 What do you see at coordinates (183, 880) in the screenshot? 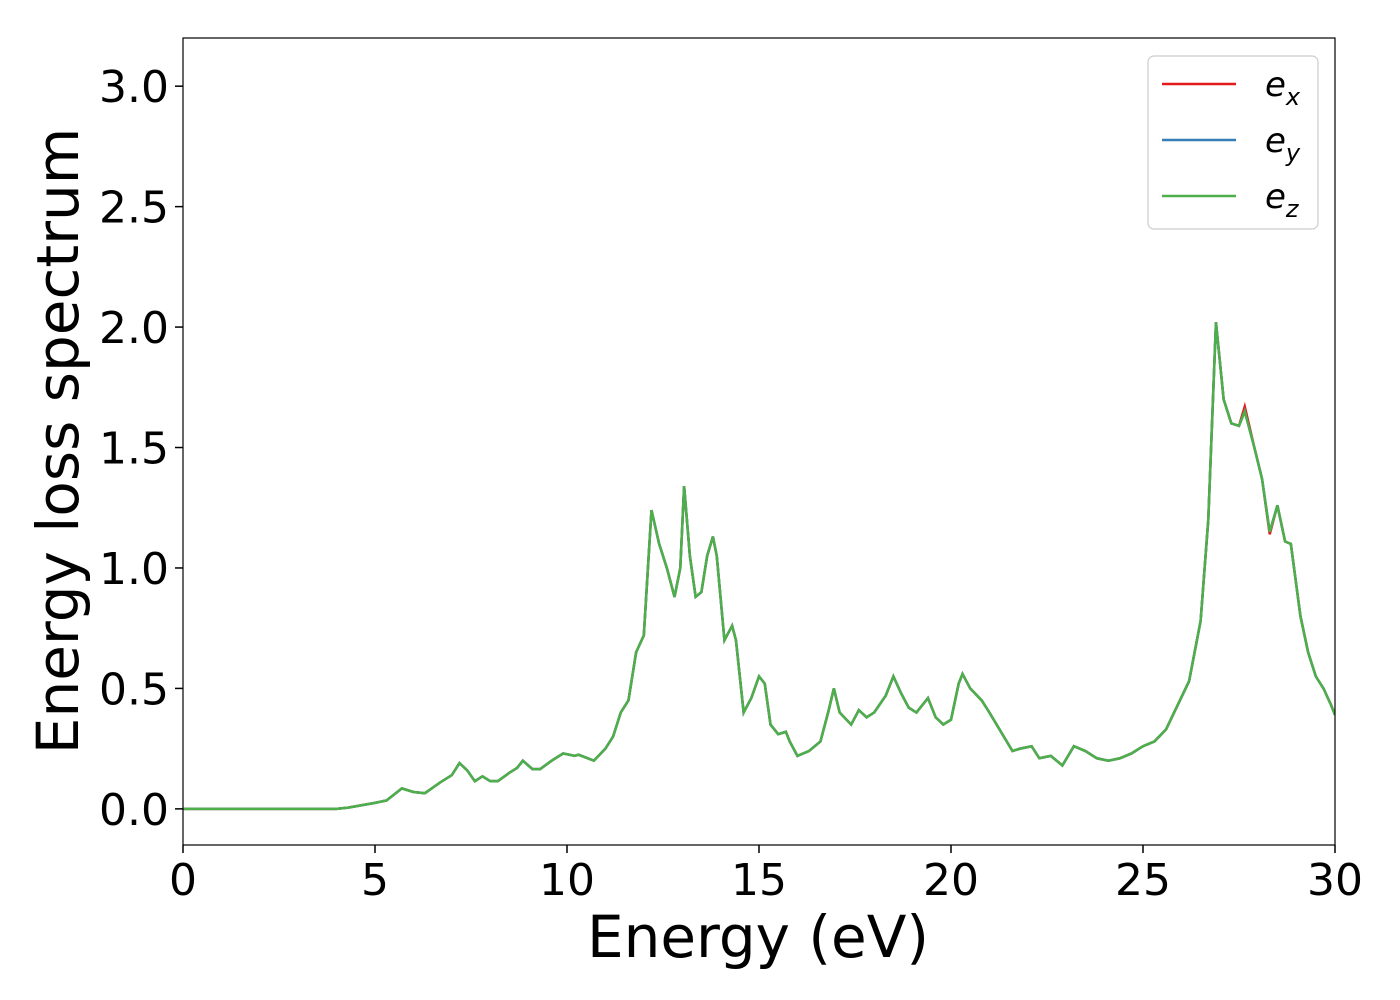
I see `x-tick-label: 0` at bounding box center [183, 880].